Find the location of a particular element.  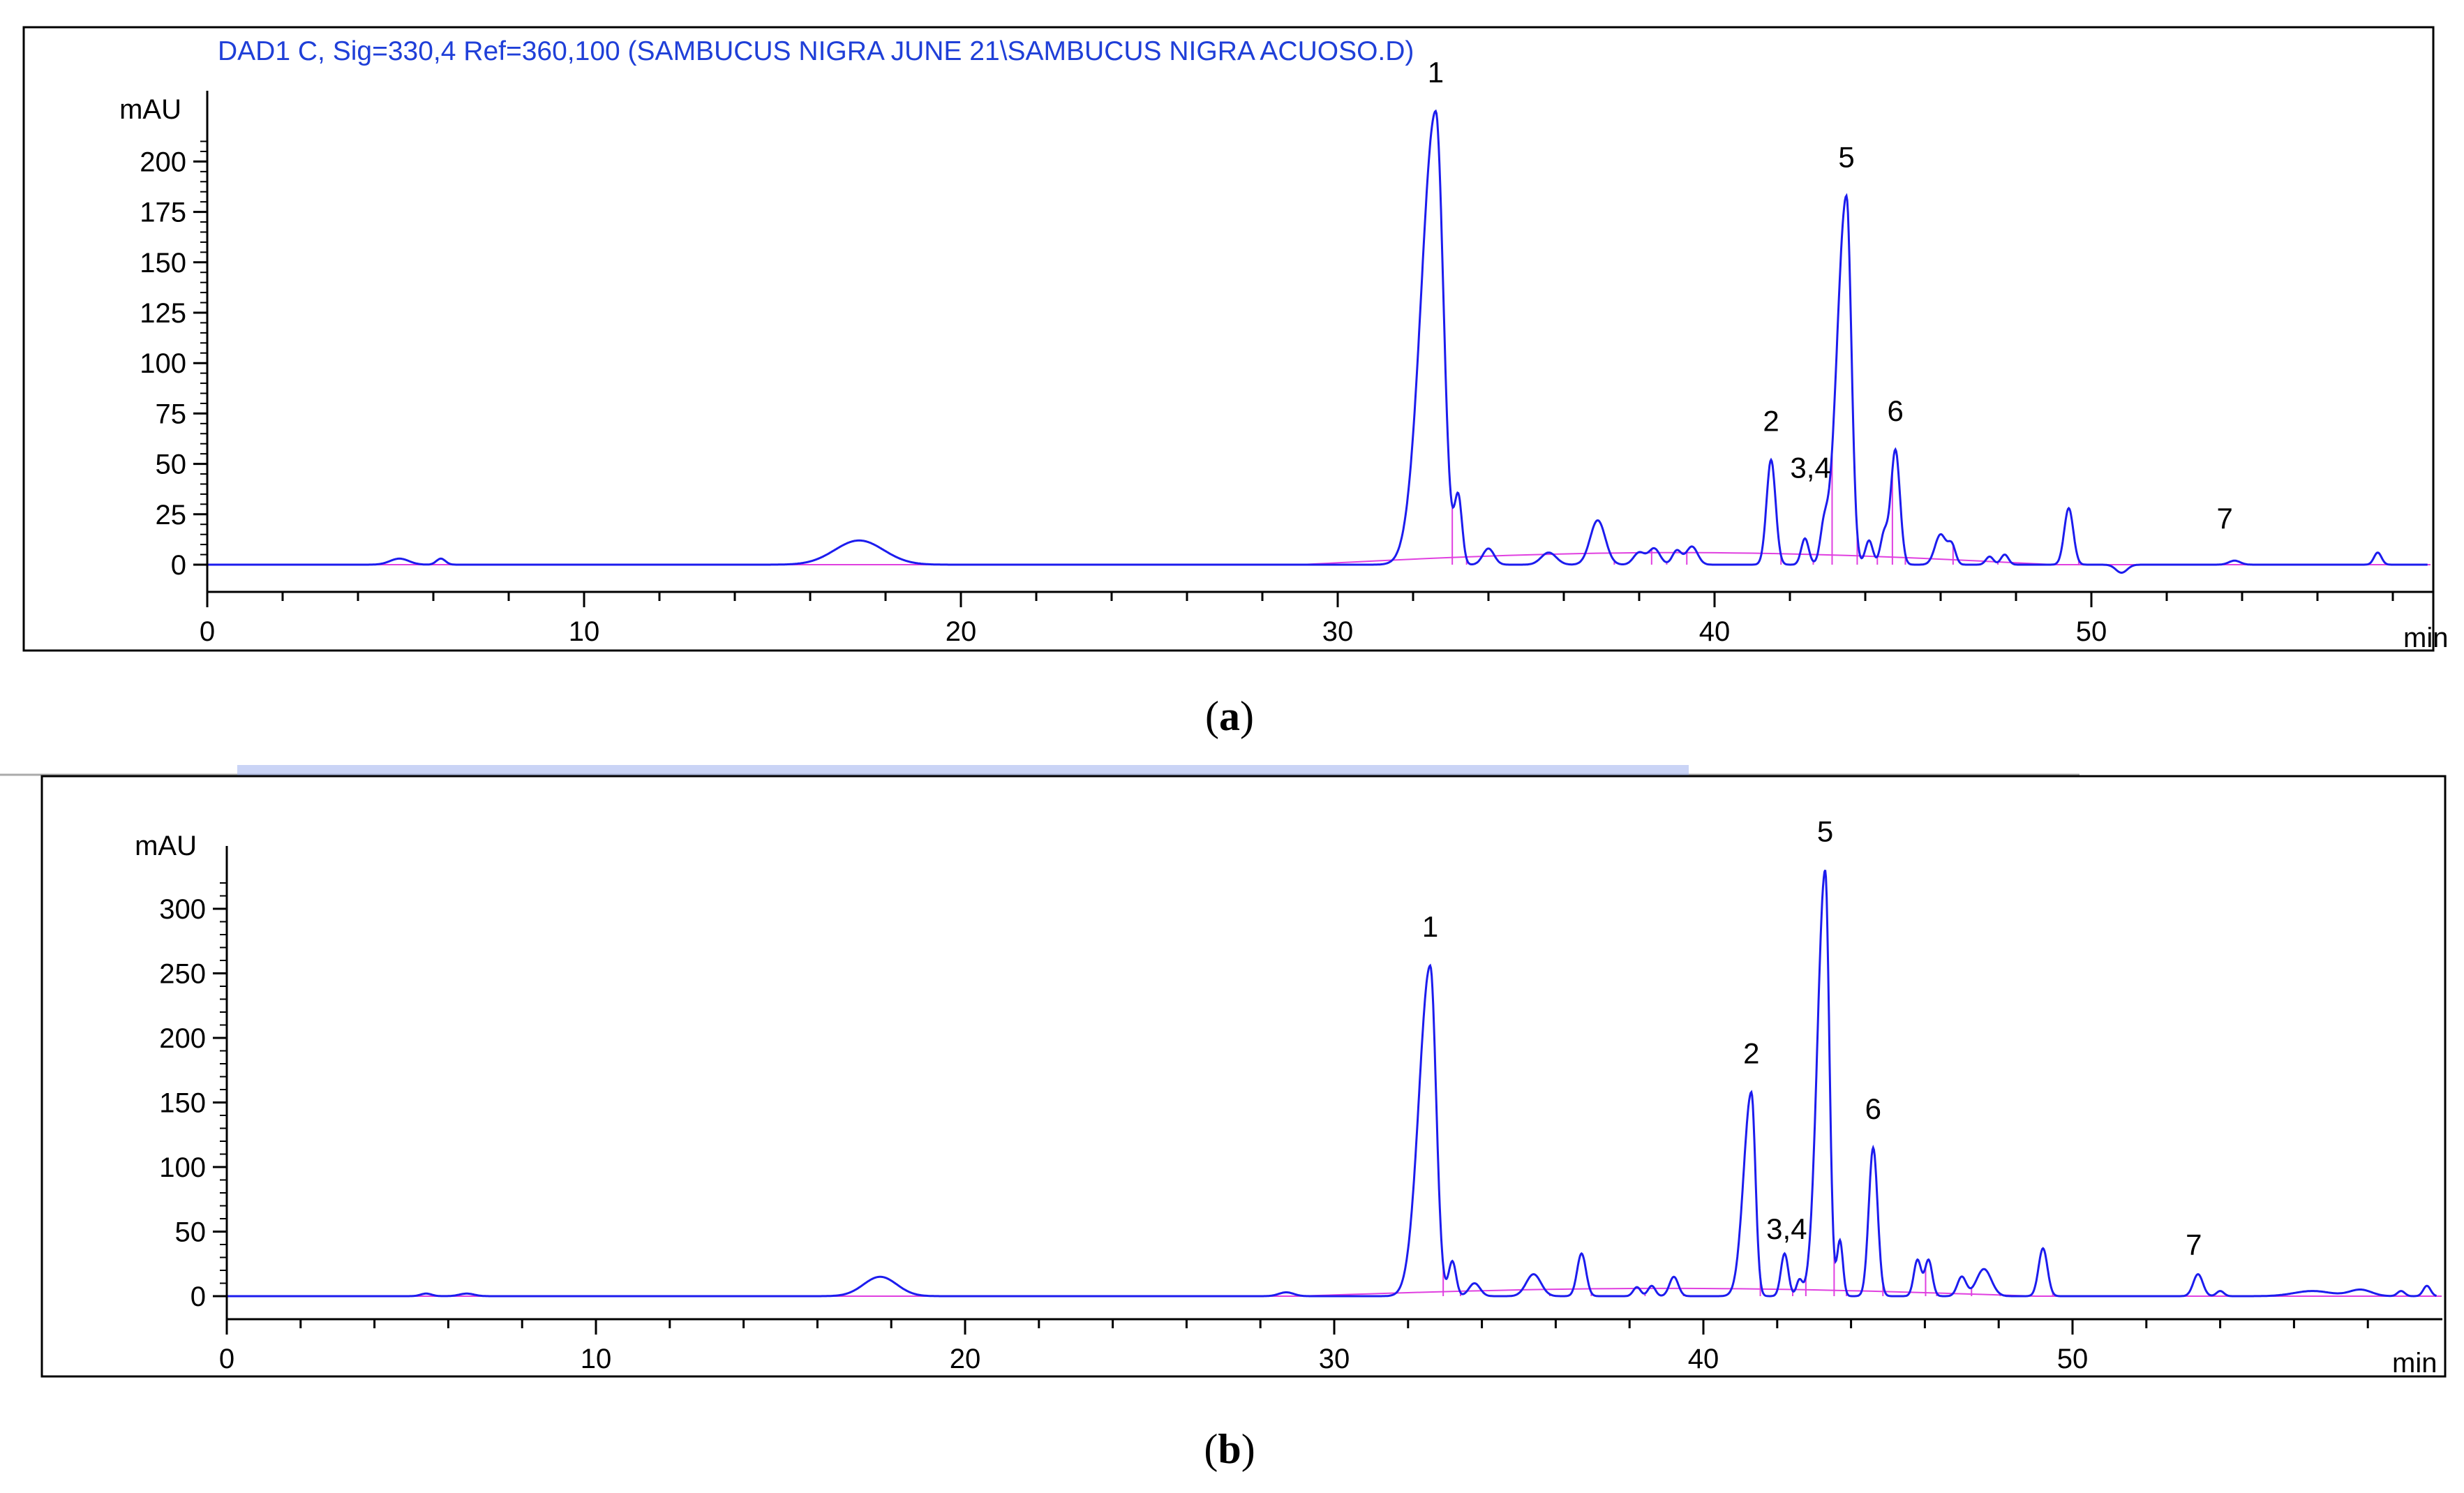

panel-b-peak-labels: 1 2 3,4 5 6 7 is located at coordinates (1812, 1038).